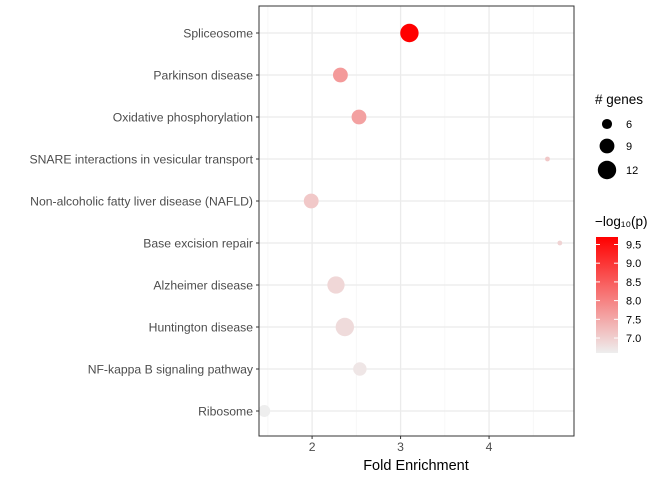  What do you see at coordinates (201, 327) in the screenshot?
I see `y-tick-label: Huntington disease` at bounding box center [201, 327].